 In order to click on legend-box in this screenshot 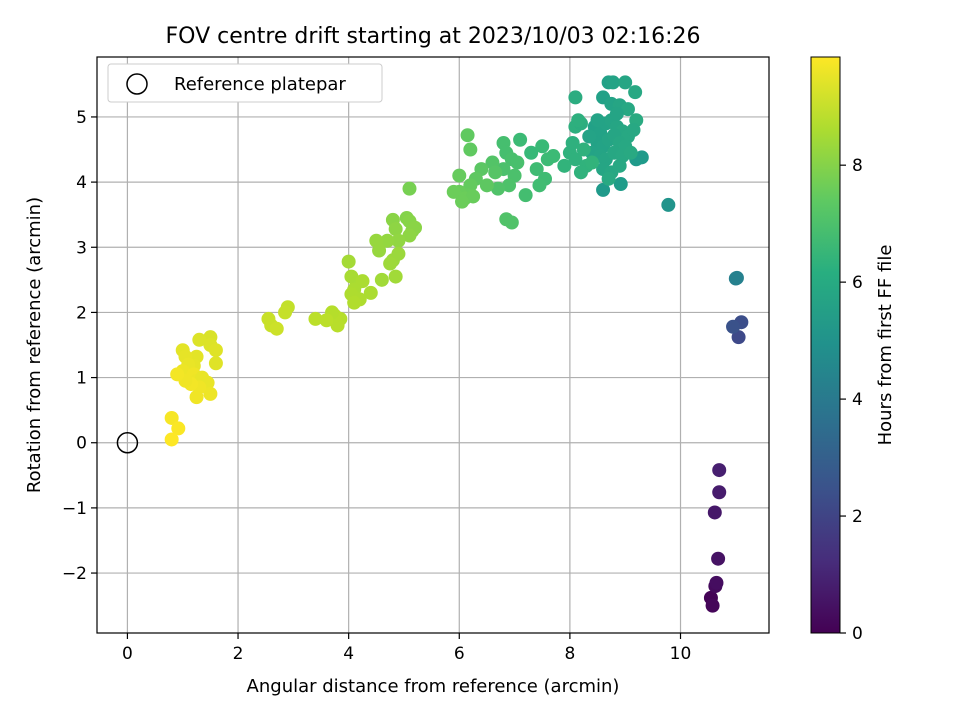, I will do `click(245, 83)`.